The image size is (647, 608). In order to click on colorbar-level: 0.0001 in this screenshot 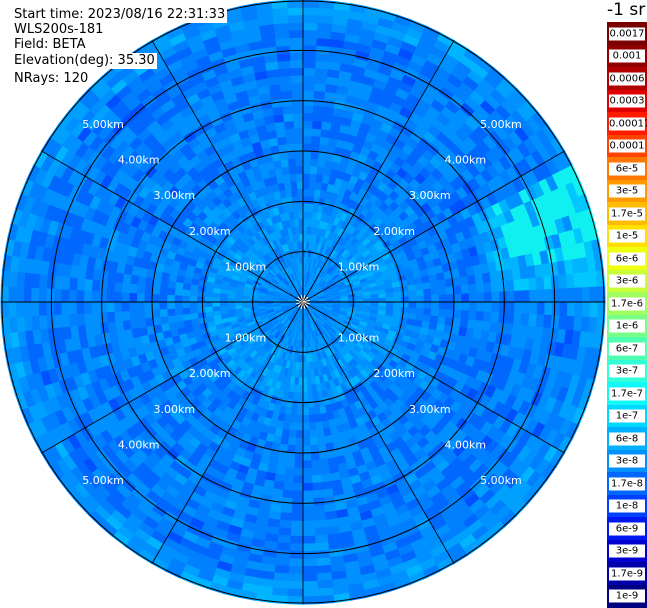, I will do `click(627, 146)`.